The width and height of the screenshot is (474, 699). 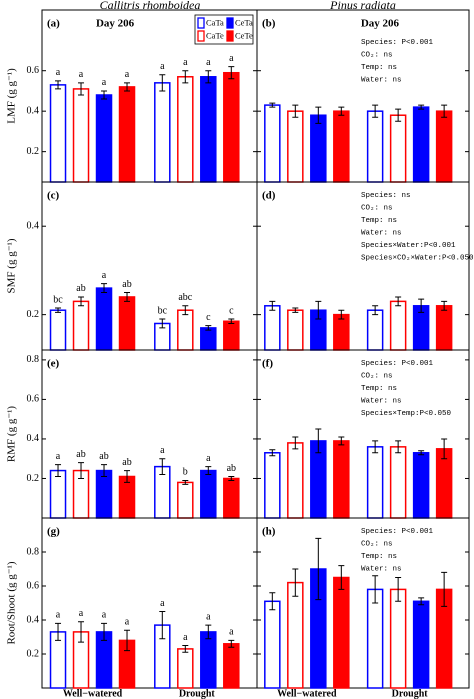 What do you see at coordinates (185, 297) in the screenshot?
I see `significance-letter: abc` at bounding box center [185, 297].